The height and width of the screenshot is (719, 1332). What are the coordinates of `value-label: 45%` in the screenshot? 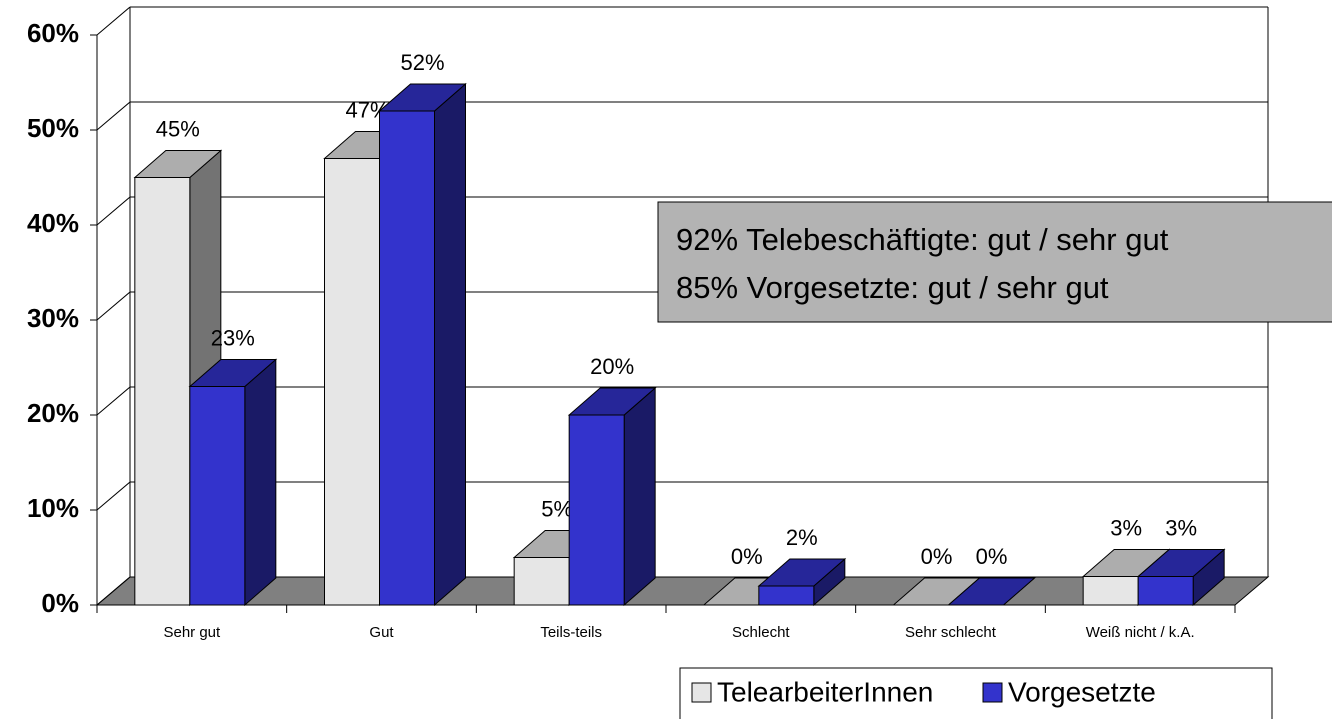 It's located at (178, 128).